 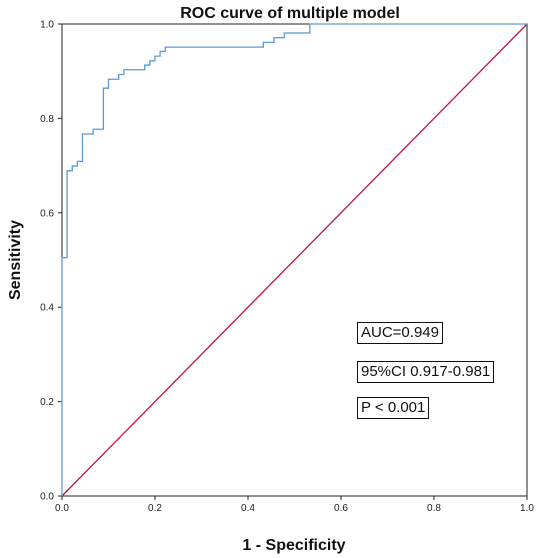 I want to click on x-tick-label: 0.6, so click(x=341, y=508).